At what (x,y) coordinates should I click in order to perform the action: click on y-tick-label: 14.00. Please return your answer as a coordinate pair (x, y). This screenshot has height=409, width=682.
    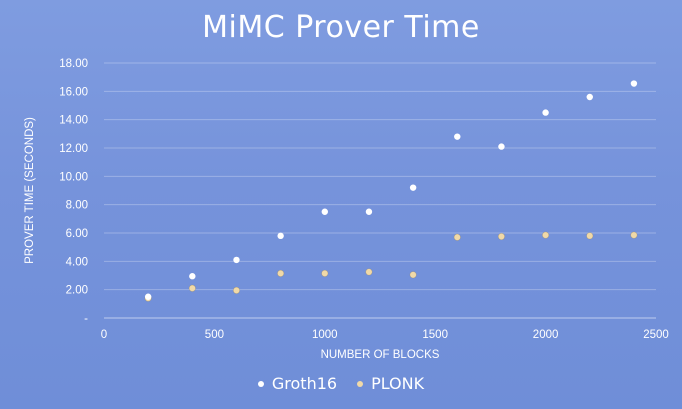
    Looking at the image, I should click on (73, 121).